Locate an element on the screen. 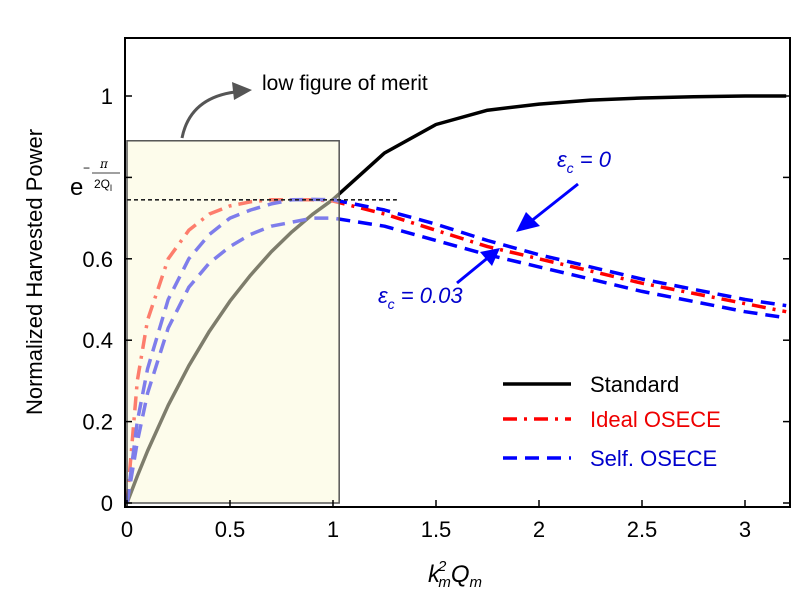  y-tick-label: 0.2 is located at coordinates (97, 422).